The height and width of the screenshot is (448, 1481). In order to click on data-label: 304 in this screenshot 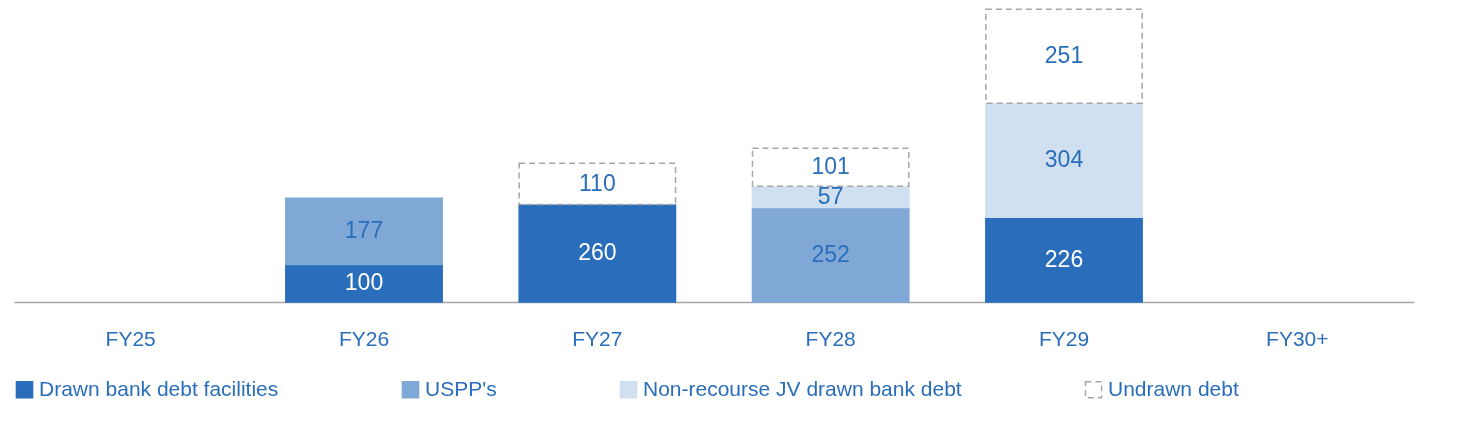, I will do `click(1064, 159)`.